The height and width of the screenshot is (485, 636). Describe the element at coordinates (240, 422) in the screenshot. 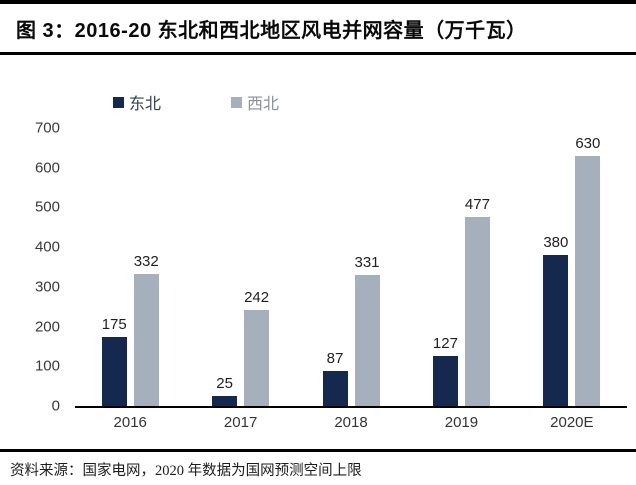

I see `x-tick-label: 2017` at that location.